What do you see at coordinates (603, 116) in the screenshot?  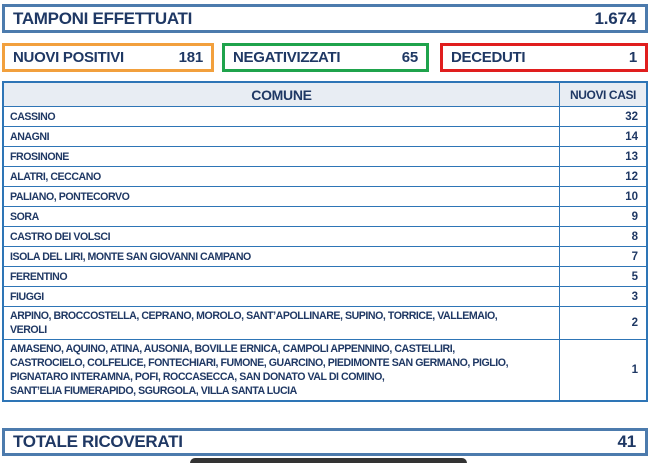 I see `nuovi-casi-cell: 32` at bounding box center [603, 116].